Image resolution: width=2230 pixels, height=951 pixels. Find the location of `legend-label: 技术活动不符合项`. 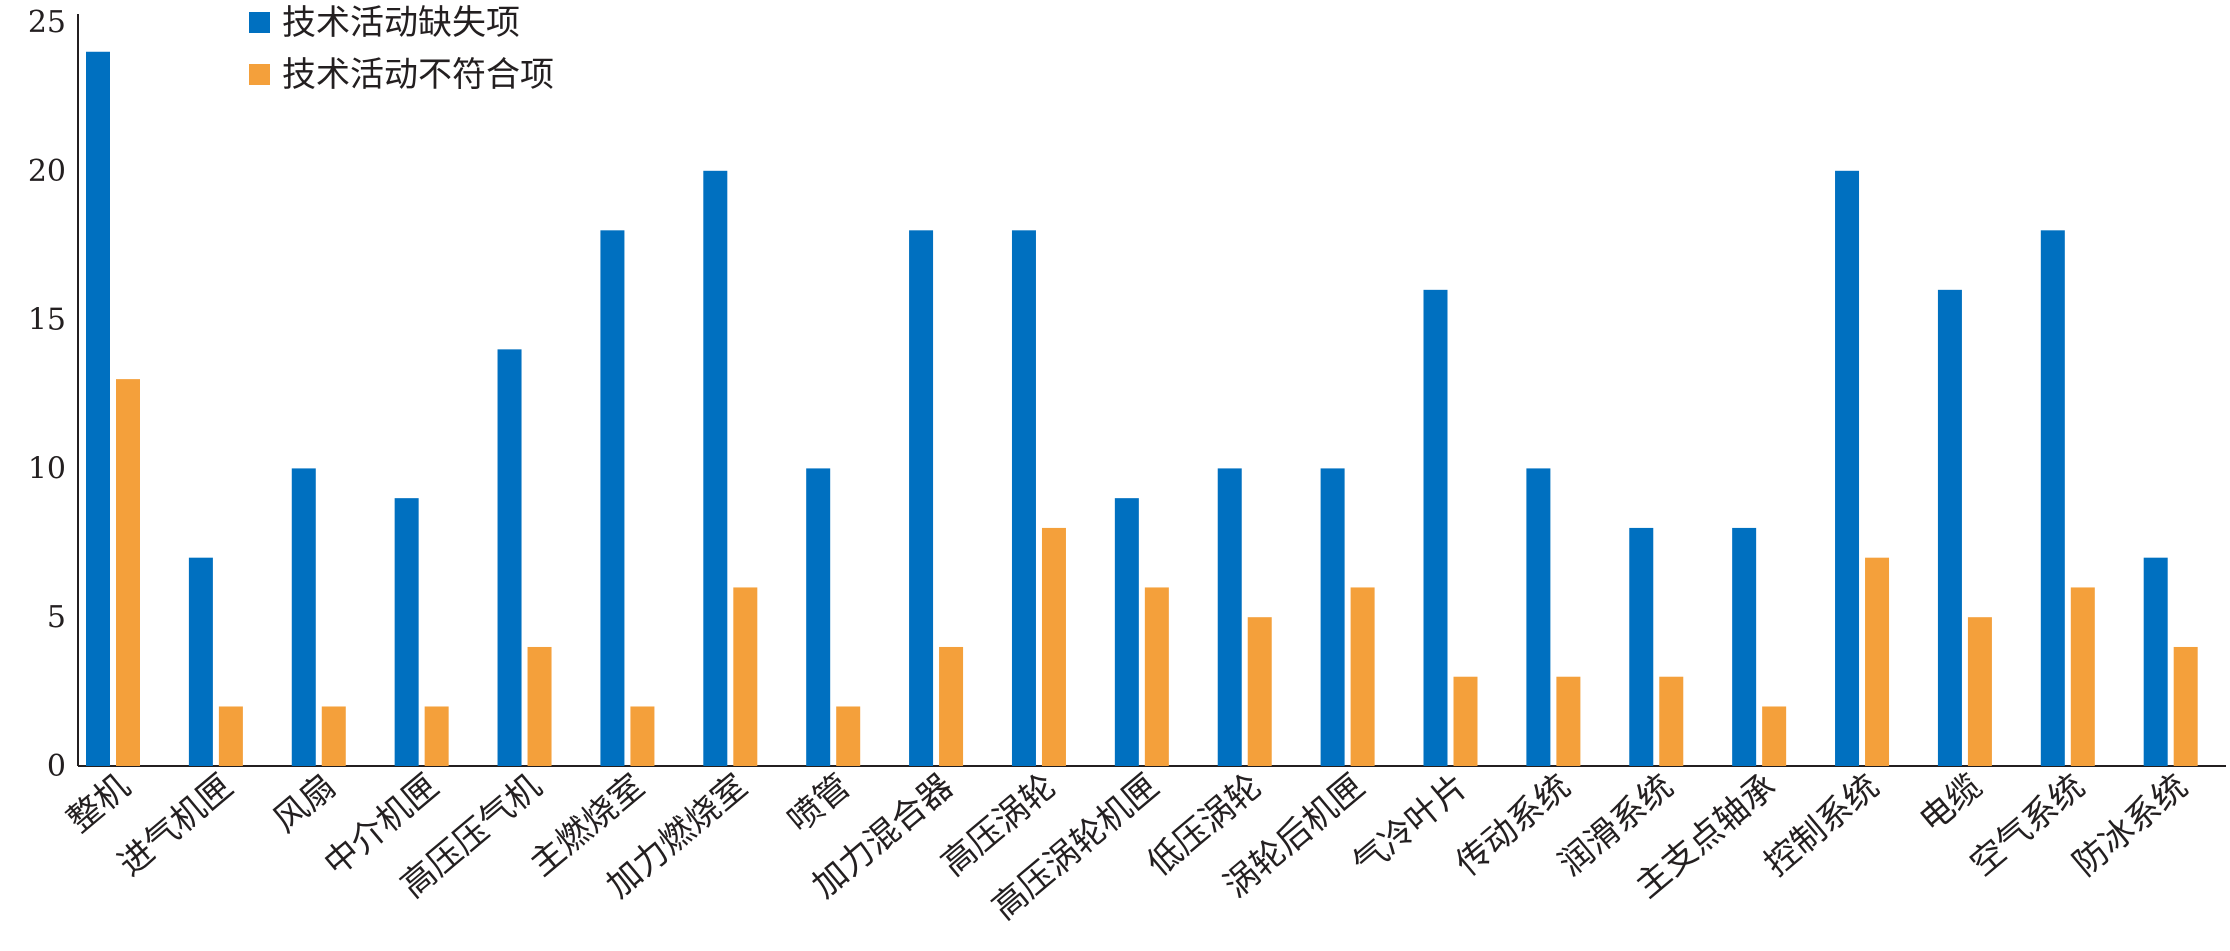

legend-label: 技术活动不符合项 is located at coordinates (418, 75).